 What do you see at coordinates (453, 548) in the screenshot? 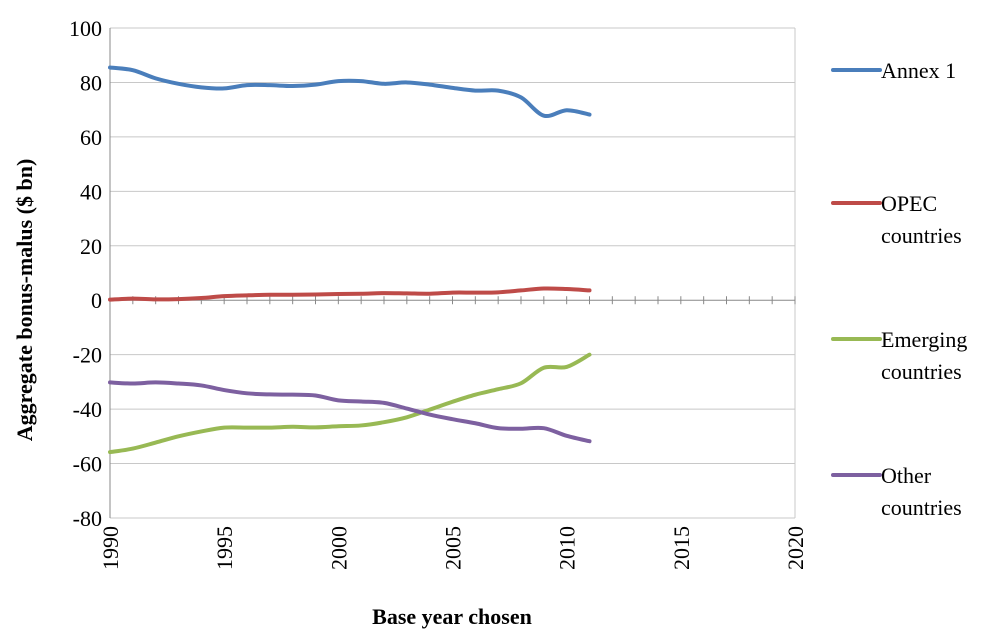
I see `x-tick-label: 2005` at bounding box center [453, 548].